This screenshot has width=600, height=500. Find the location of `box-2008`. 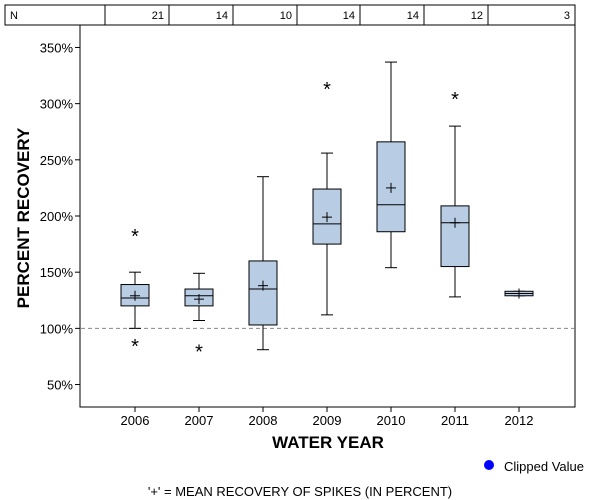

box-2008 is located at coordinates (263, 263).